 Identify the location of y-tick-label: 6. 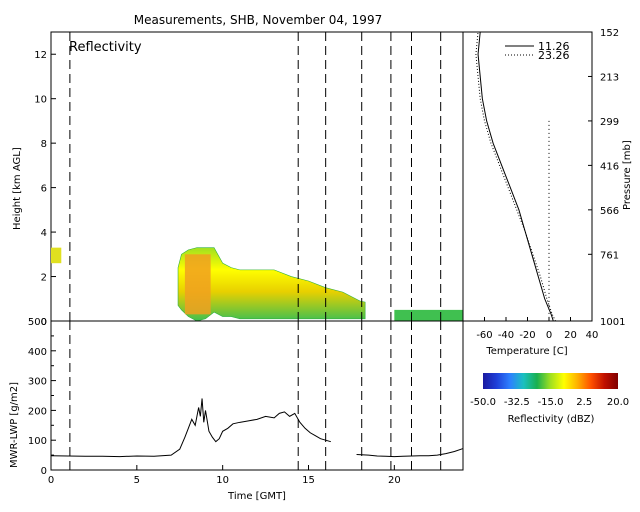
(44, 189).